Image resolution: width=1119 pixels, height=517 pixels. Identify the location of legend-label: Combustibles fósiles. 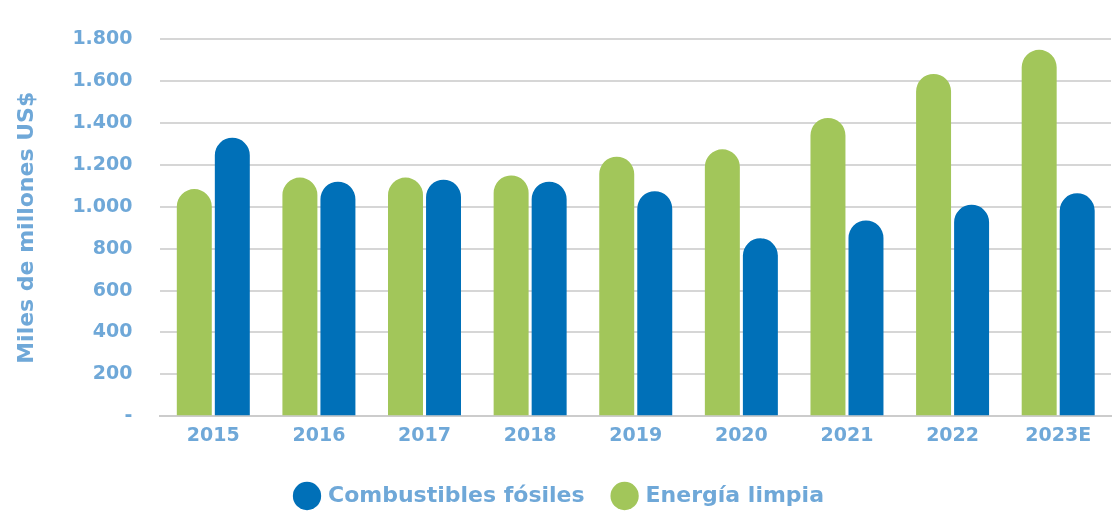
(456, 494).